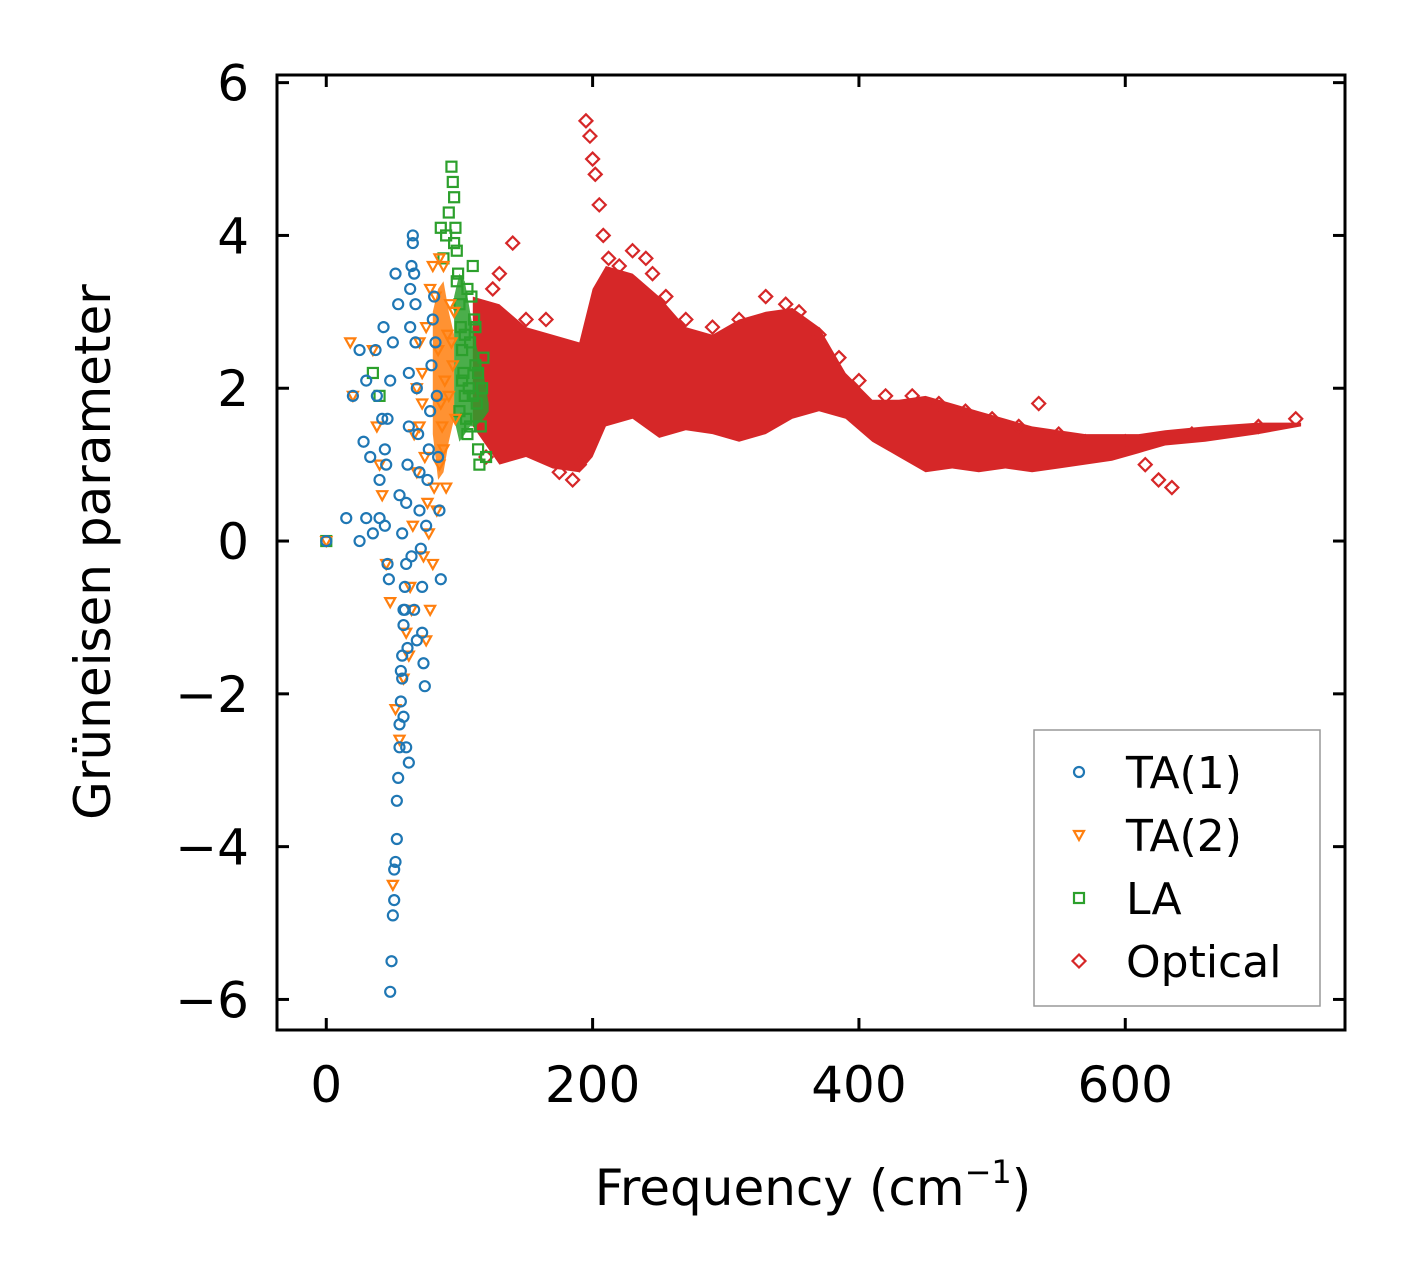  I want to click on y-axis-title: Grüneisen parameter, so click(93, 552).